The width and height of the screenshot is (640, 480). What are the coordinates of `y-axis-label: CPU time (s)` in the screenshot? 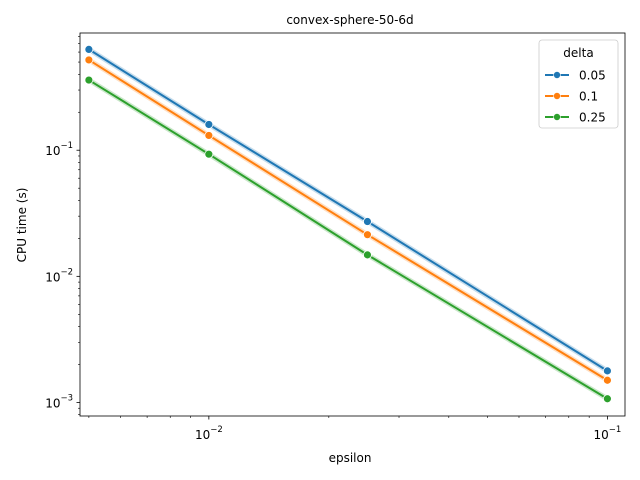 It's located at (22, 225).